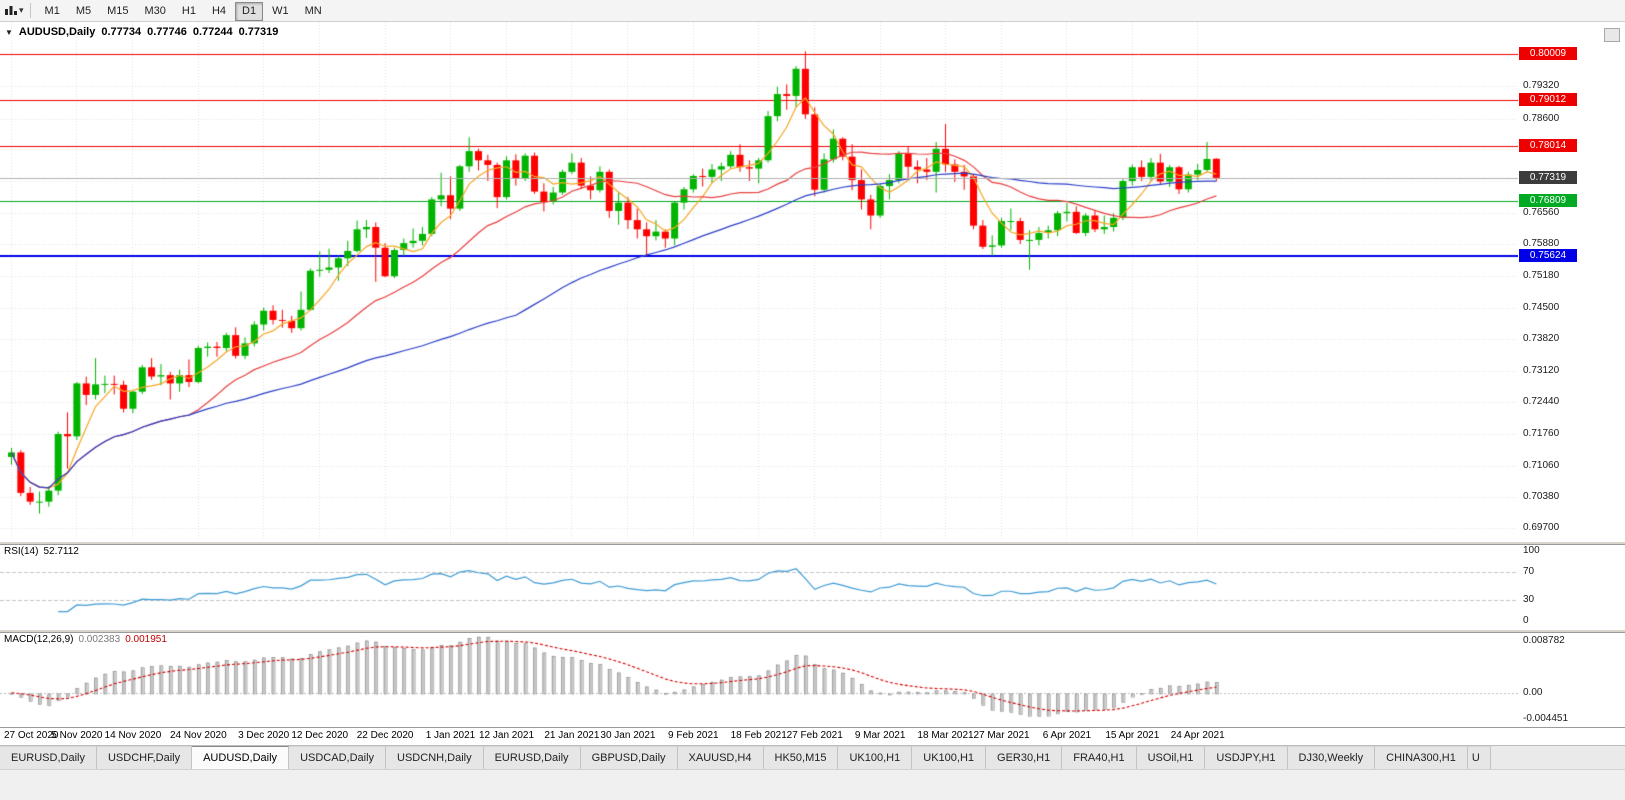 The height and width of the screenshot is (800, 1625). Describe the element at coordinates (1529, 571) in the screenshot. I see `rsi-axis-label: 70` at that location.